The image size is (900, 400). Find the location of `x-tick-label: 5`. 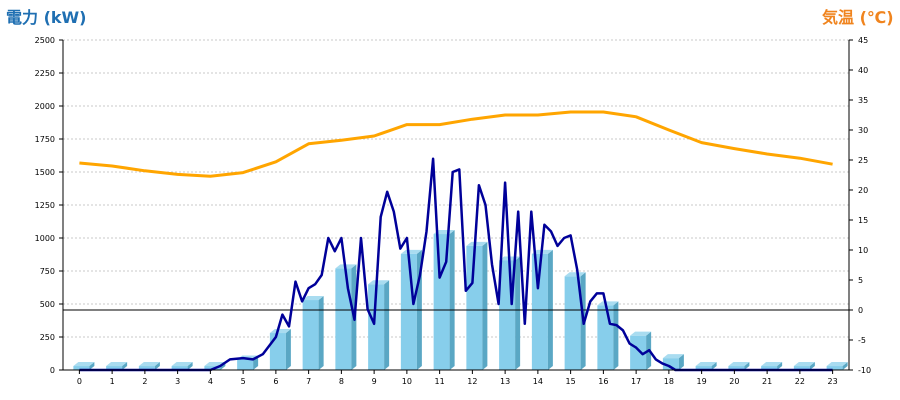

x-tick-label: 5 is located at coordinates (243, 381).